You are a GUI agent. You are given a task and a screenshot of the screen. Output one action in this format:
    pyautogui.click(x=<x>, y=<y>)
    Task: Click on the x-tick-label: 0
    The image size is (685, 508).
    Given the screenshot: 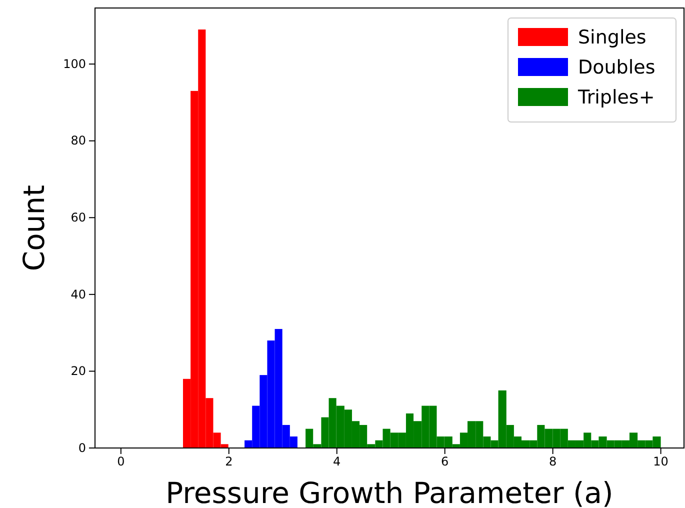 What is the action you would take?
    pyautogui.click(x=121, y=461)
    